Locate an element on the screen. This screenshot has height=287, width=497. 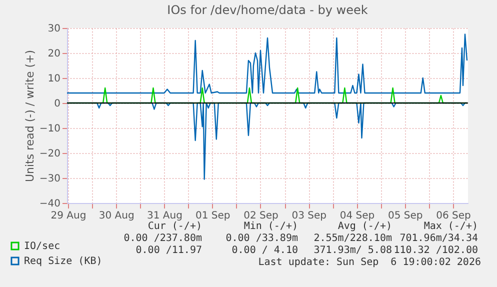
text: Avg (-/+) is located at coordinates (364, 227).